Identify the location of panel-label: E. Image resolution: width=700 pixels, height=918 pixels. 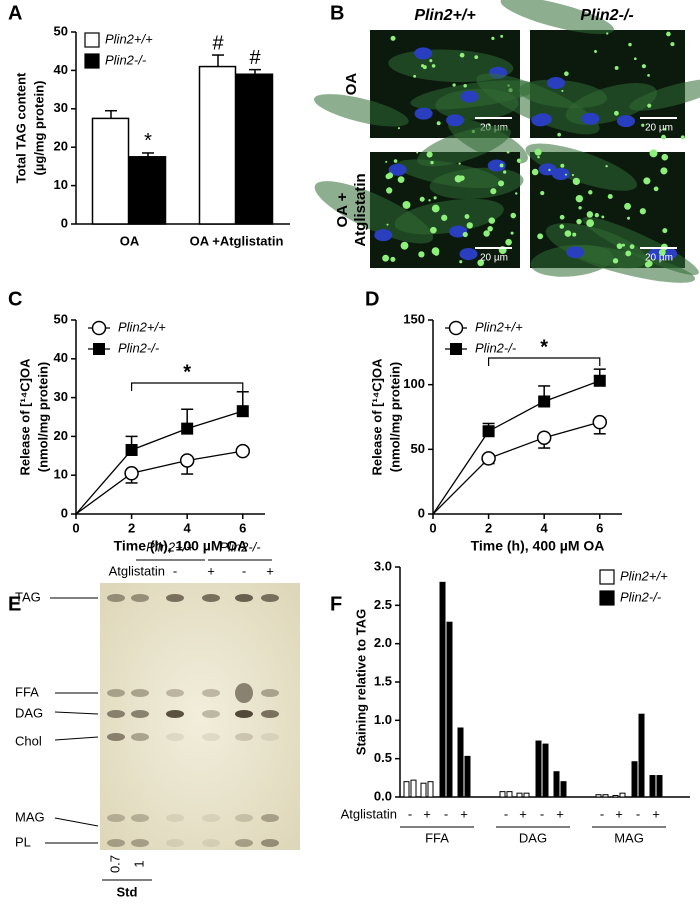
(14, 604).